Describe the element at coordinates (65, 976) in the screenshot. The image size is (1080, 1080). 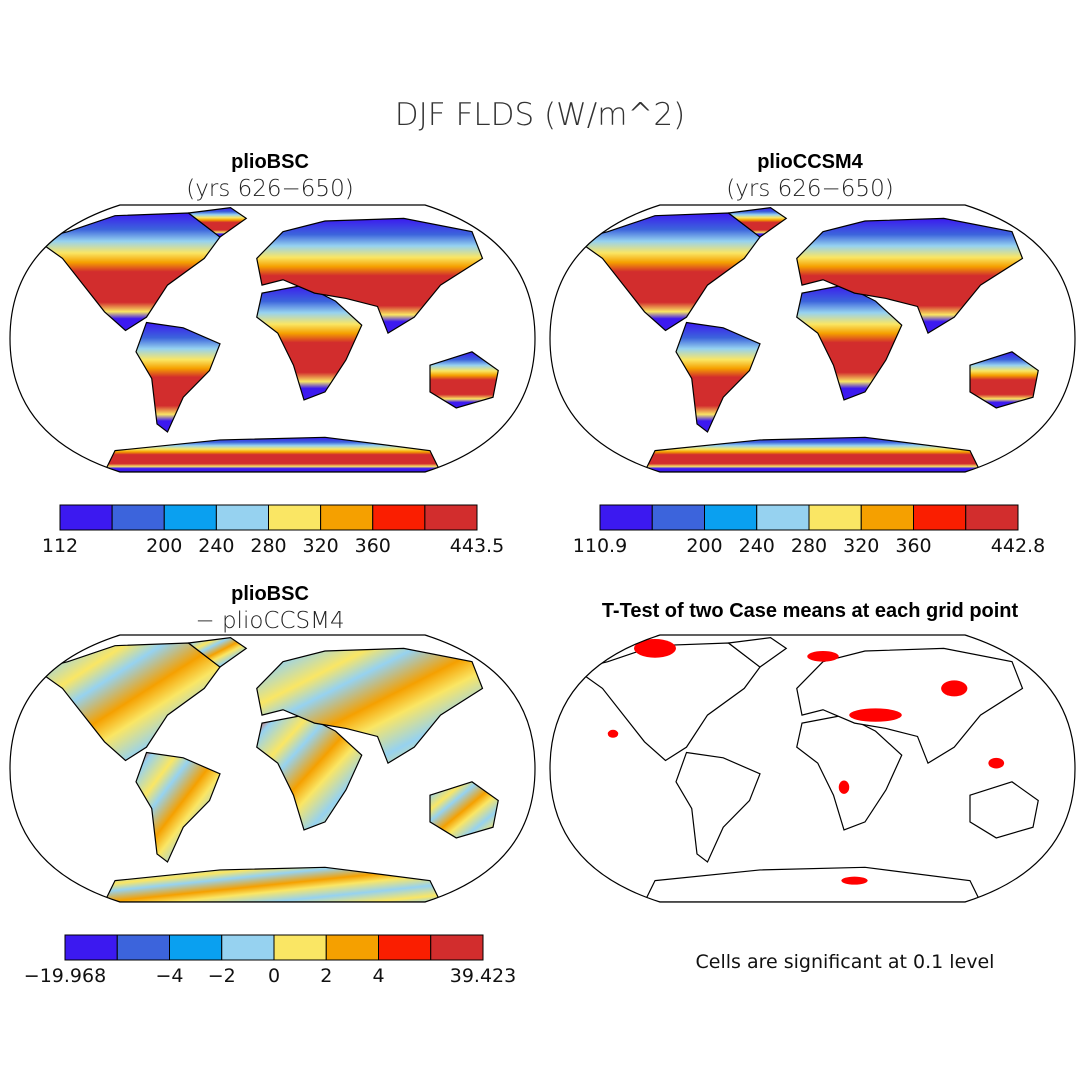
I see `colorbar-label: −19.968` at that location.